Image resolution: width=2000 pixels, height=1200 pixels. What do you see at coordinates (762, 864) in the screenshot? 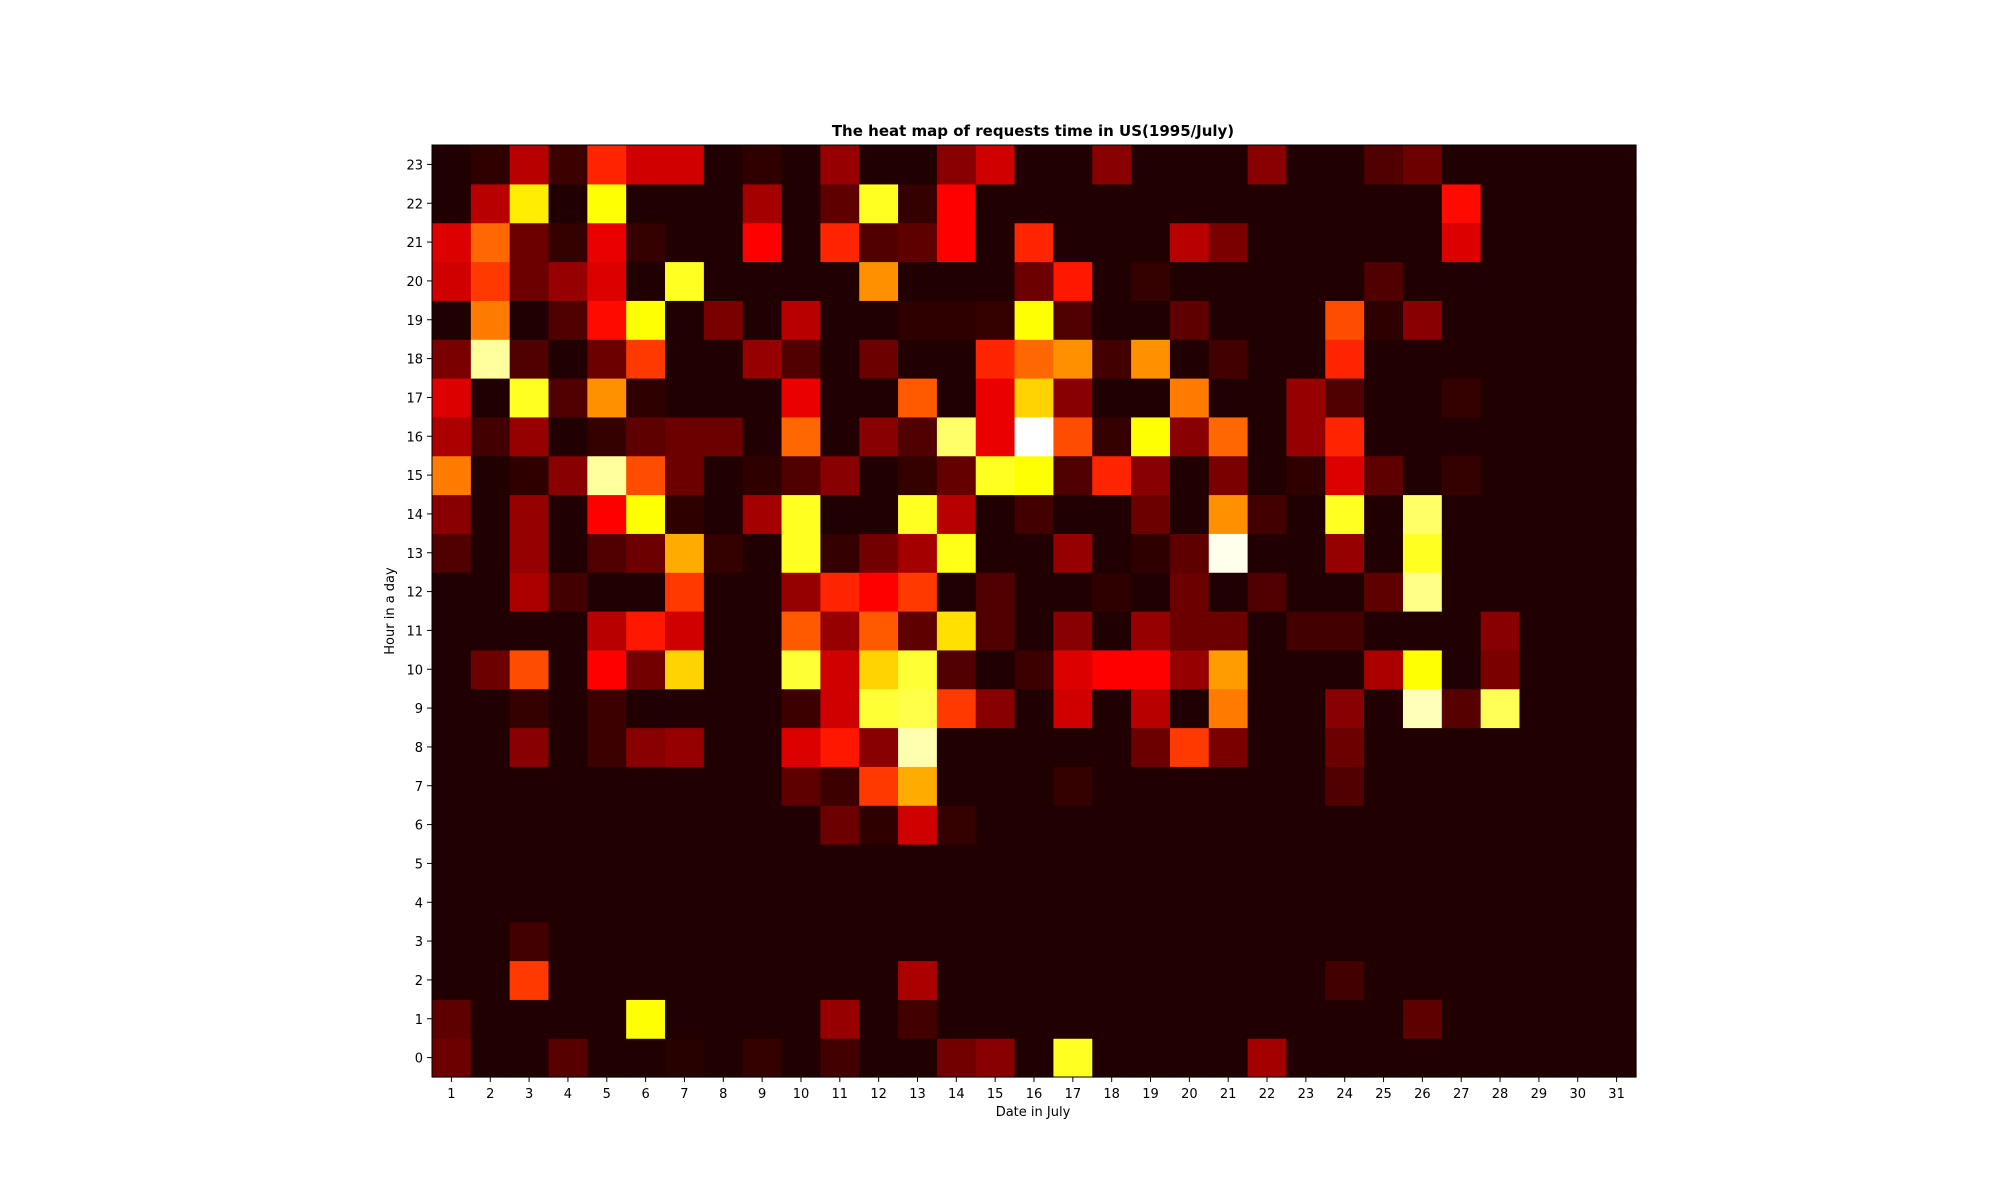
I see `heatmap-cell-day9-hour5` at bounding box center [762, 864].